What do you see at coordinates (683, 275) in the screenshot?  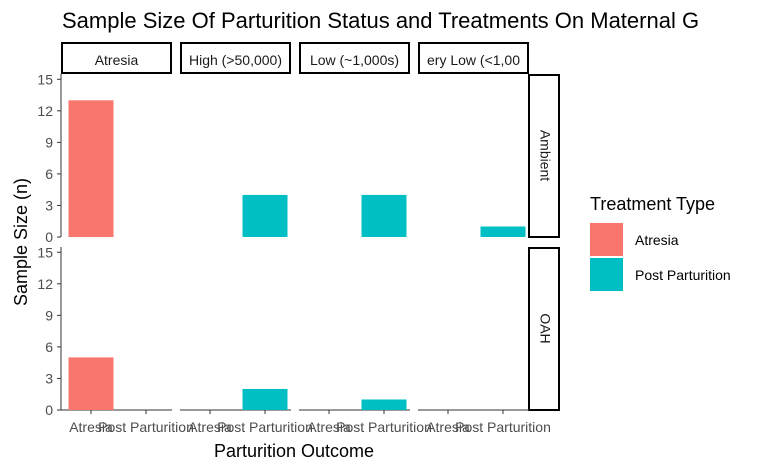 I see `legend-label: Post Parturition` at bounding box center [683, 275].